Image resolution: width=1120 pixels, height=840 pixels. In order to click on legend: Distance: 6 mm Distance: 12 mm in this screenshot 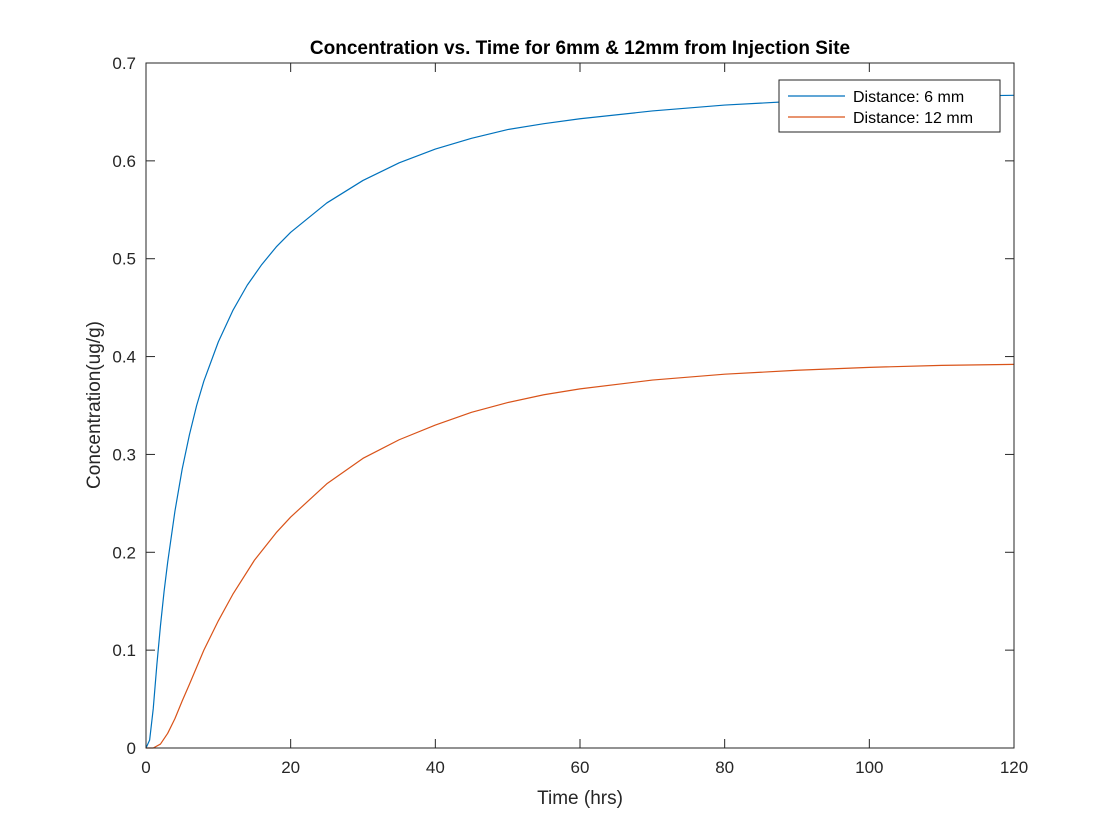, I will do `click(889, 106)`.